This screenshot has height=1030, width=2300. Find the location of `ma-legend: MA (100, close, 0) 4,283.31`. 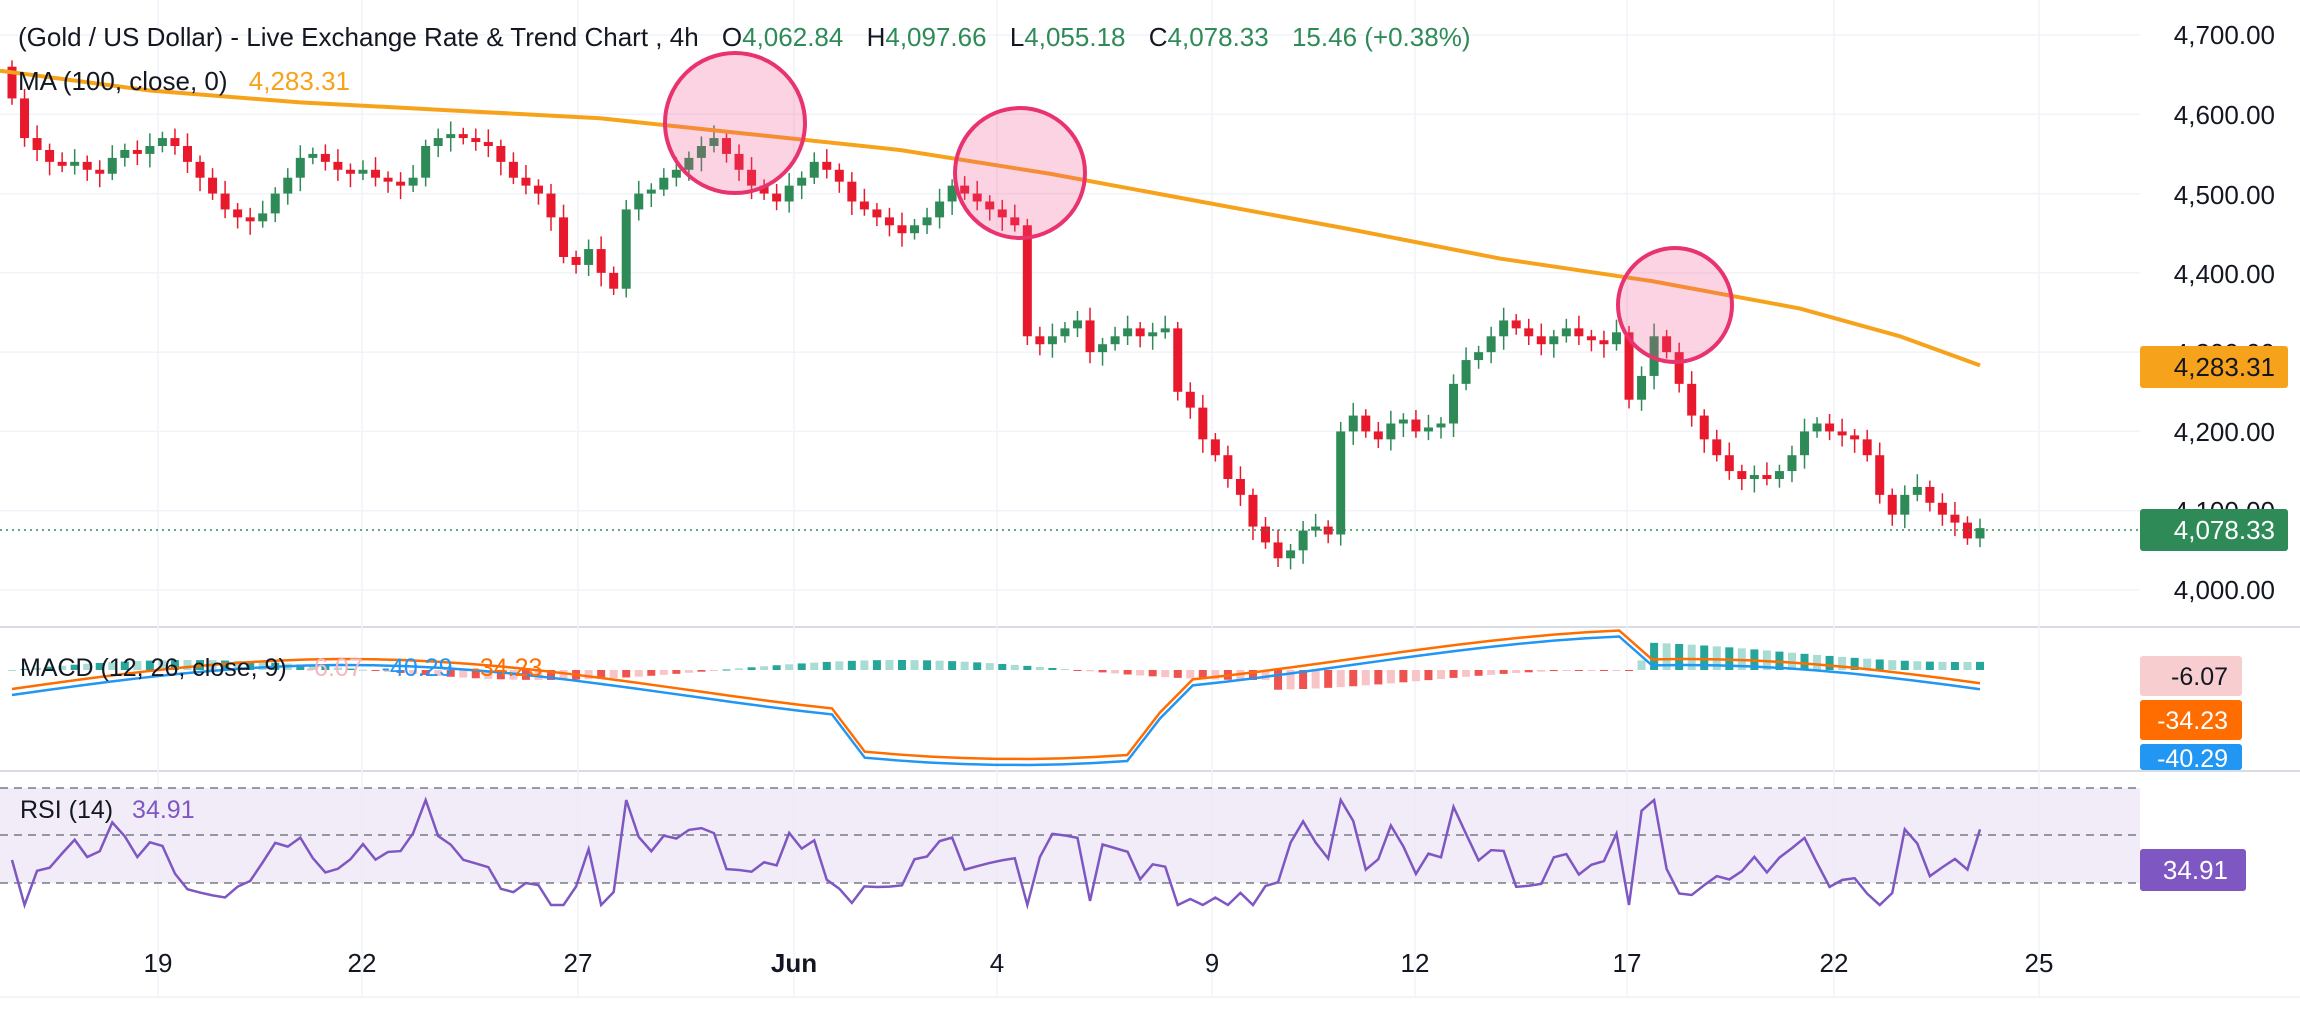

ma-legend: MA (100, close, 0) 4,283.31 is located at coordinates (184, 81).